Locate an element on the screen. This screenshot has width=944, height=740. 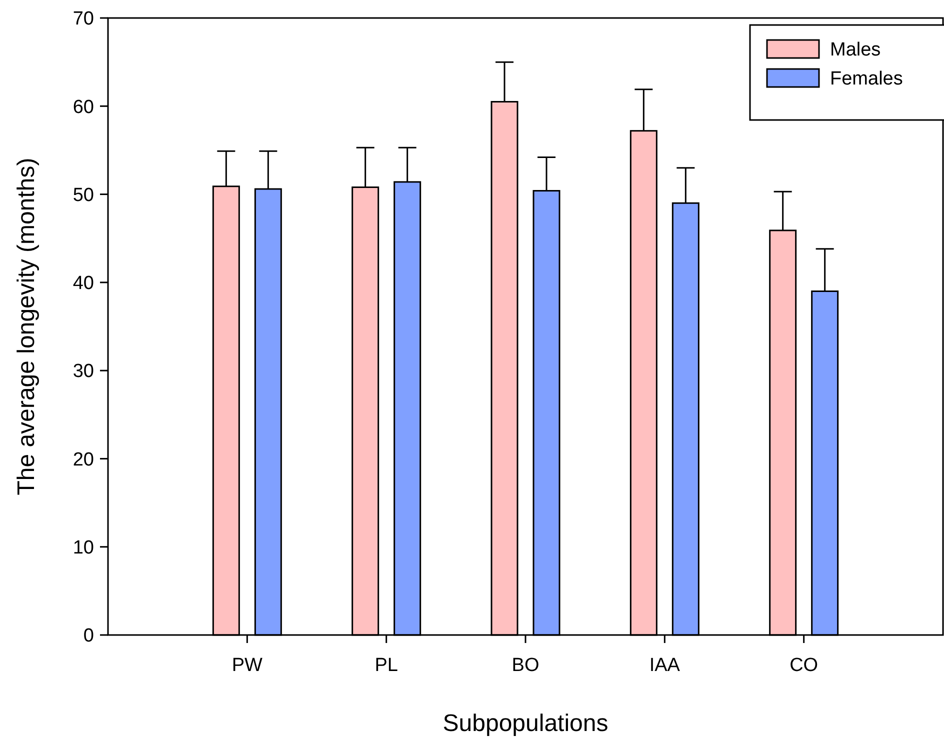
y-axis-title: The average longevity (months) is located at coordinates (26, 327).